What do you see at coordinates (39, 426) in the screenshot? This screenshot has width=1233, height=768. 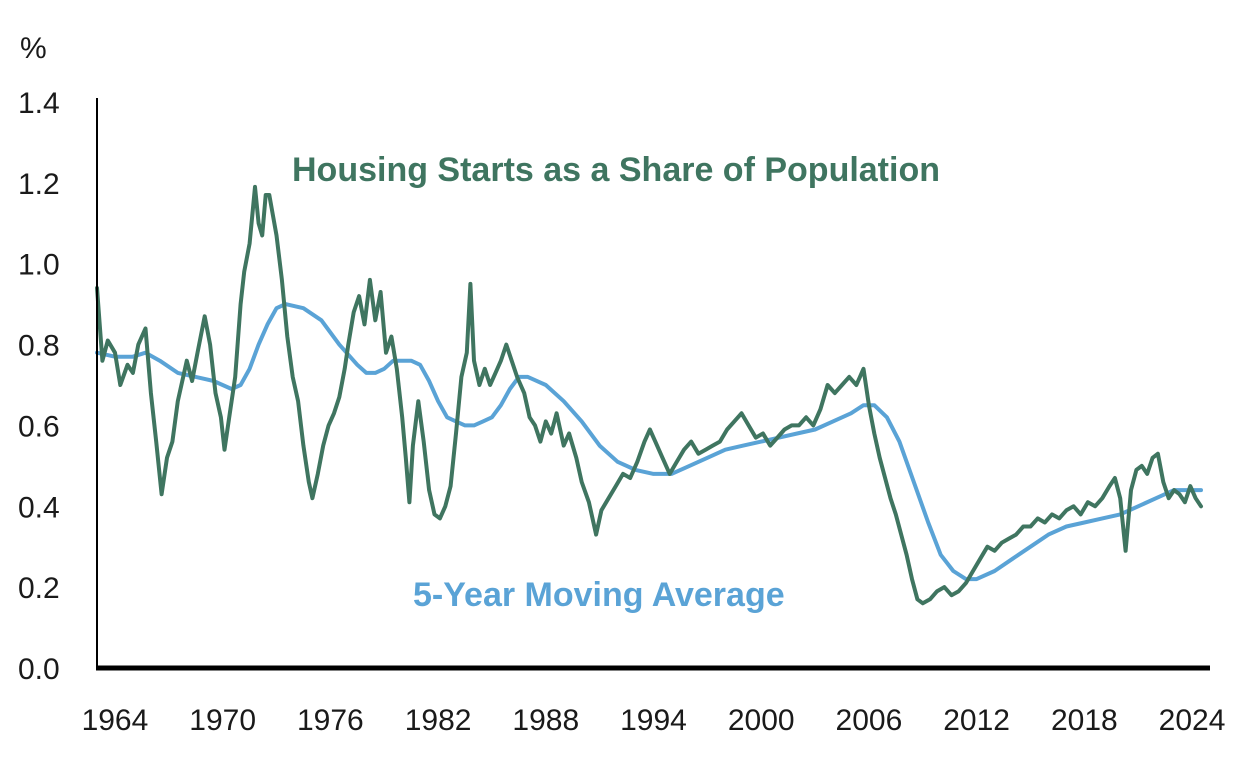 I see `y-tick-label: 0.6` at bounding box center [39, 426].